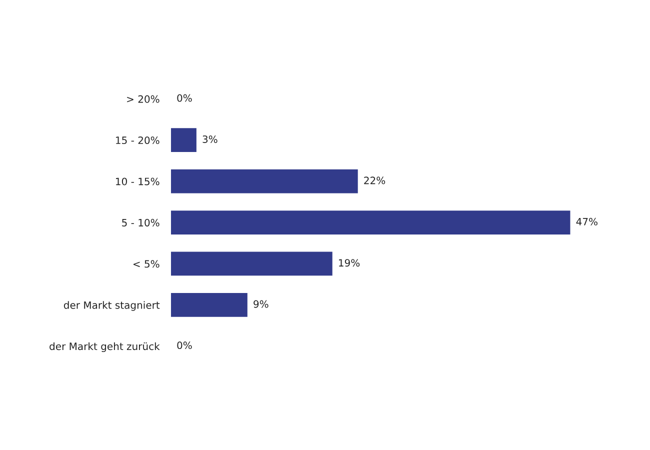  Describe the element at coordinates (146, 264) in the screenshot. I see `y-tick-label: < 5%` at that location.